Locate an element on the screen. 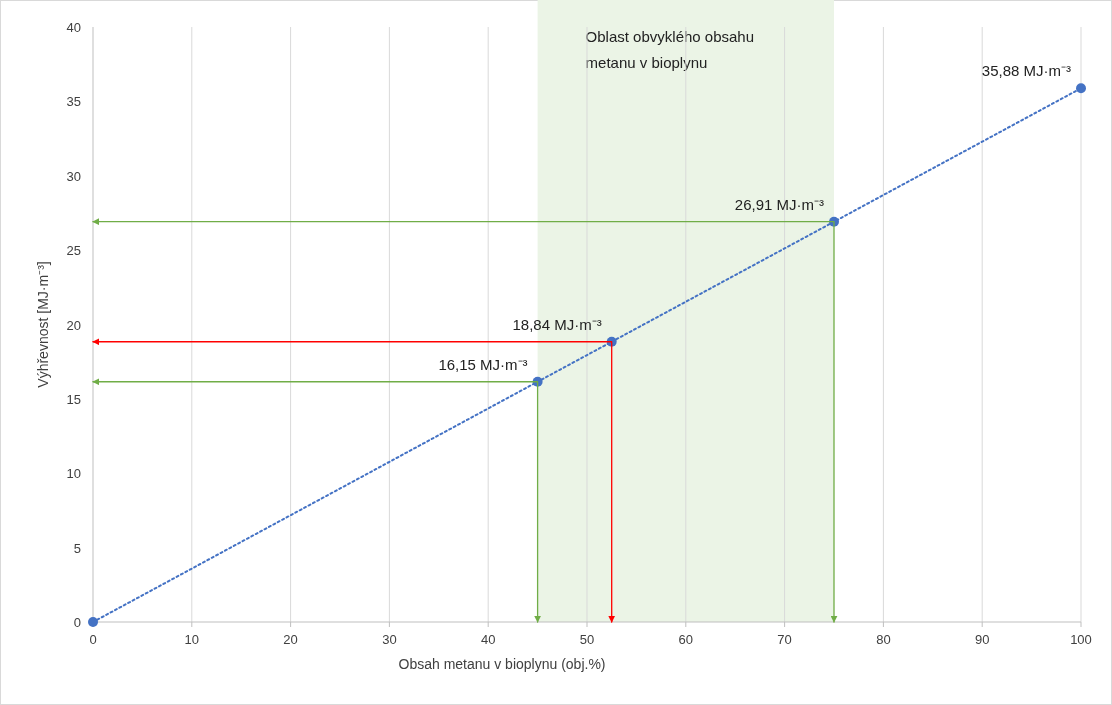 This screenshot has width=1112, height=705. x-tick-label: 0 is located at coordinates (93, 639).